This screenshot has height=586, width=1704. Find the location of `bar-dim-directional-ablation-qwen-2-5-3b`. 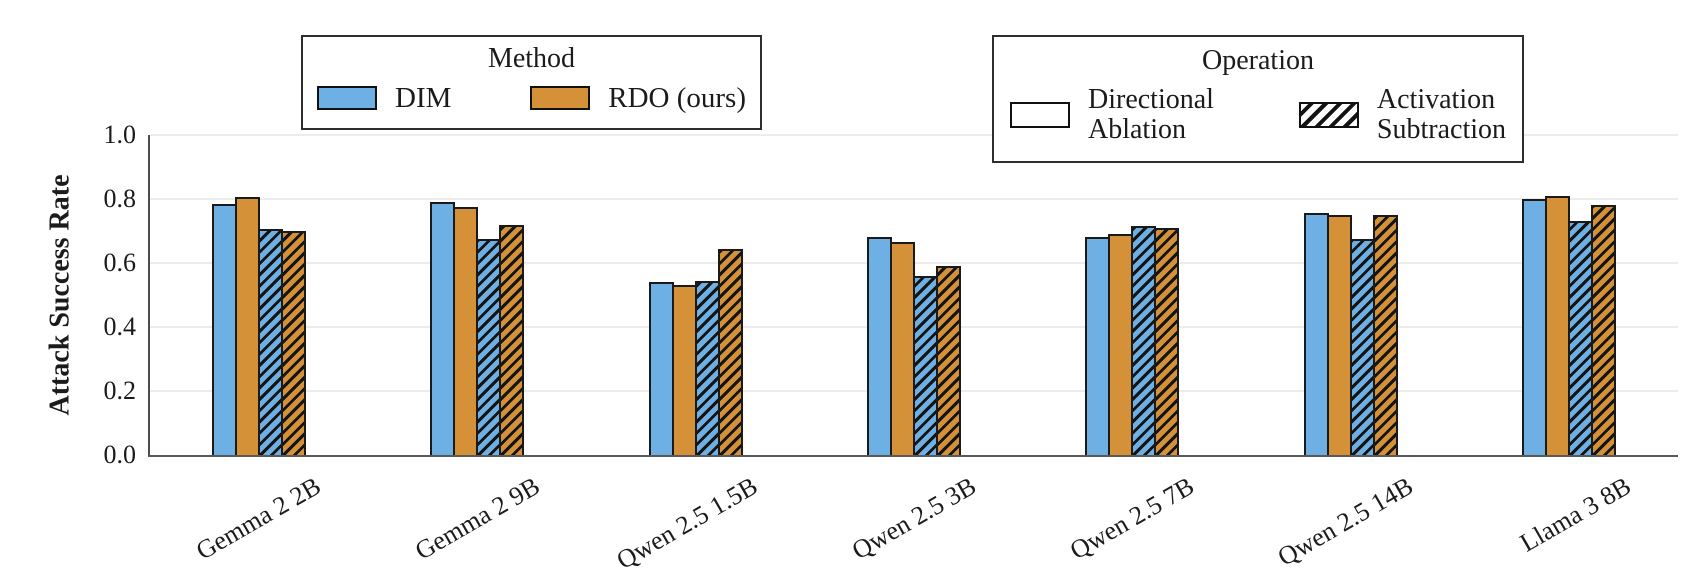

bar-dim-directional-ablation-qwen-2-5-3b is located at coordinates (879, 346).